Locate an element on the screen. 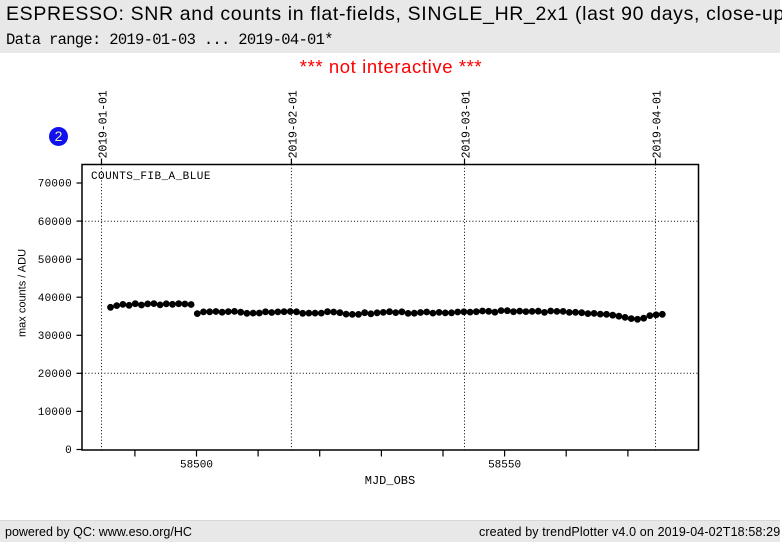 Image resolution: width=782 pixels, height=542 pixels. svg-text: 2019-03-01 is located at coordinates (466, 124).